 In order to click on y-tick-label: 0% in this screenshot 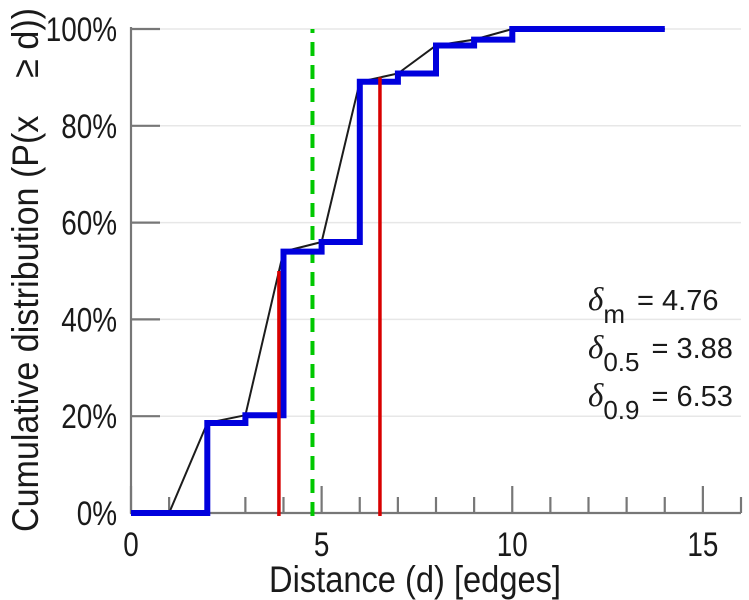, I will do `click(97, 514)`.